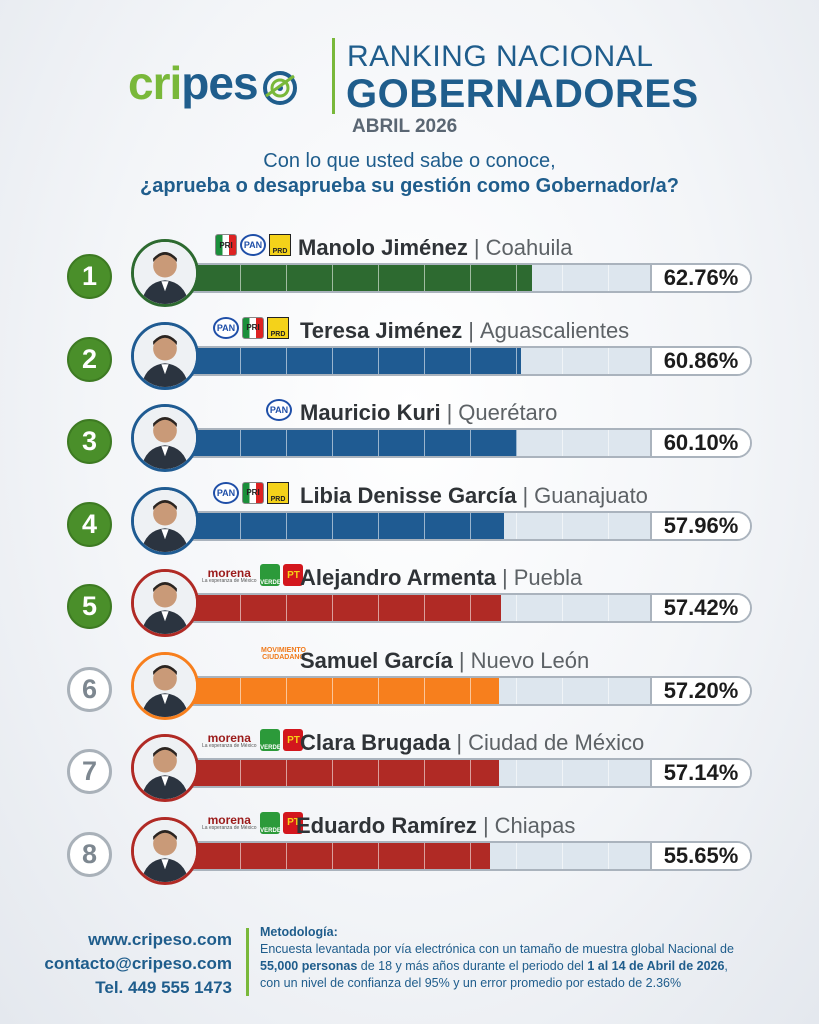 The height and width of the screenshot is (1024, 819). Describe the element at coordinates (700, 690) in the screenshot. I see `percentage-label: 57.20%` at that location.